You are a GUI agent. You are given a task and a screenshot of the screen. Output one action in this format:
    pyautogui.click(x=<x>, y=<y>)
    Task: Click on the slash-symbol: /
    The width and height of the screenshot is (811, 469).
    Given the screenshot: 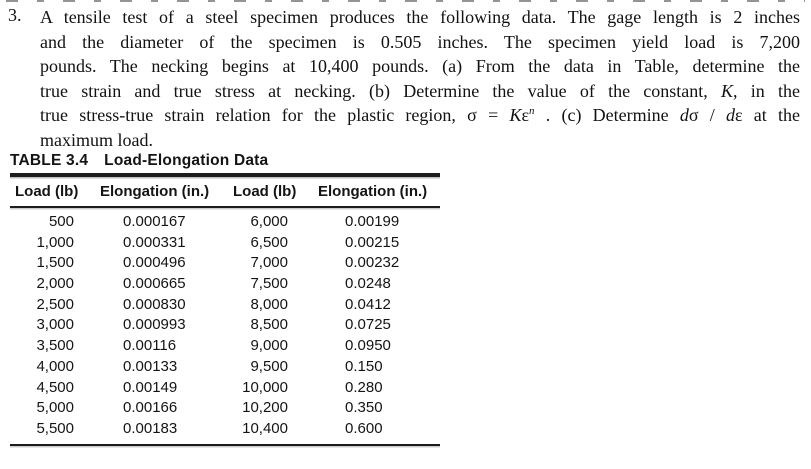 What is the action you would take?
    pyautogui.click(x=712, y=115)
    